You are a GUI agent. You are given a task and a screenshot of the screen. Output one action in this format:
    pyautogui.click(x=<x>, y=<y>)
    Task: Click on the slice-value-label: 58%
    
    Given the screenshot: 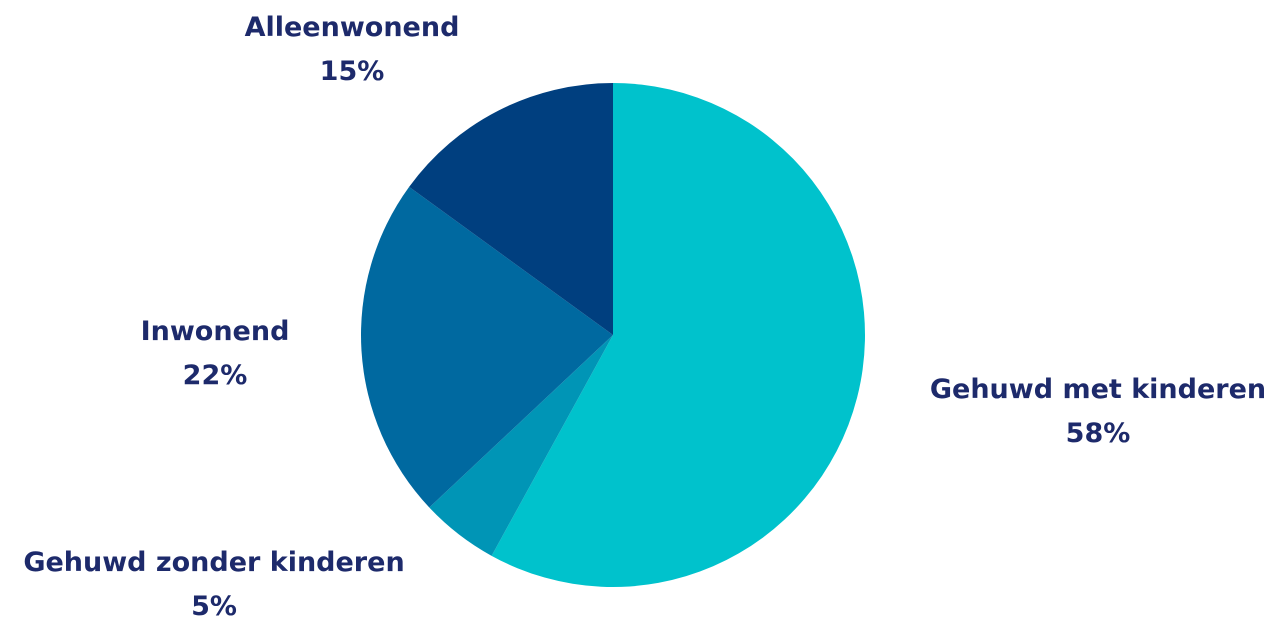 What is the action you would take?
    pyautogui.click(x=1098, y=433)
    